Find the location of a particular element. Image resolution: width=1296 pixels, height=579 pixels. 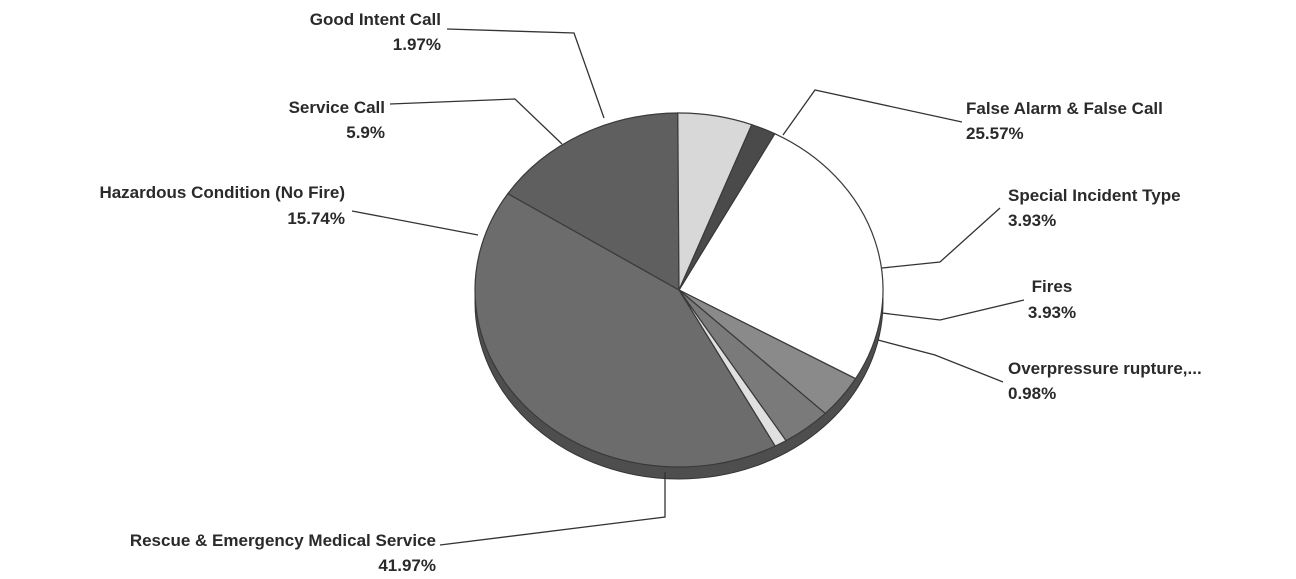

slice-false-alarm is located at coordinates (781, 256).